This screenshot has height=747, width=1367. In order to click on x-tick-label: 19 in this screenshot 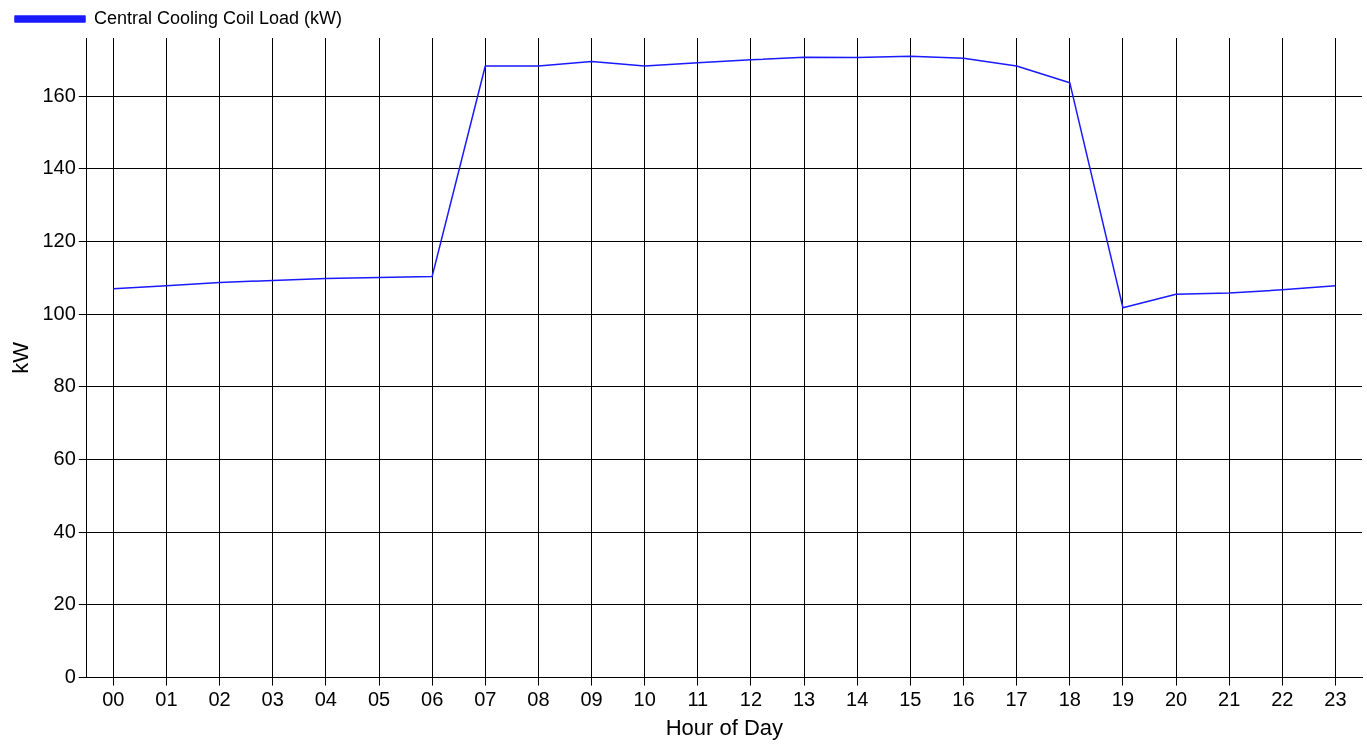, I will do `click(1123, 699)`.